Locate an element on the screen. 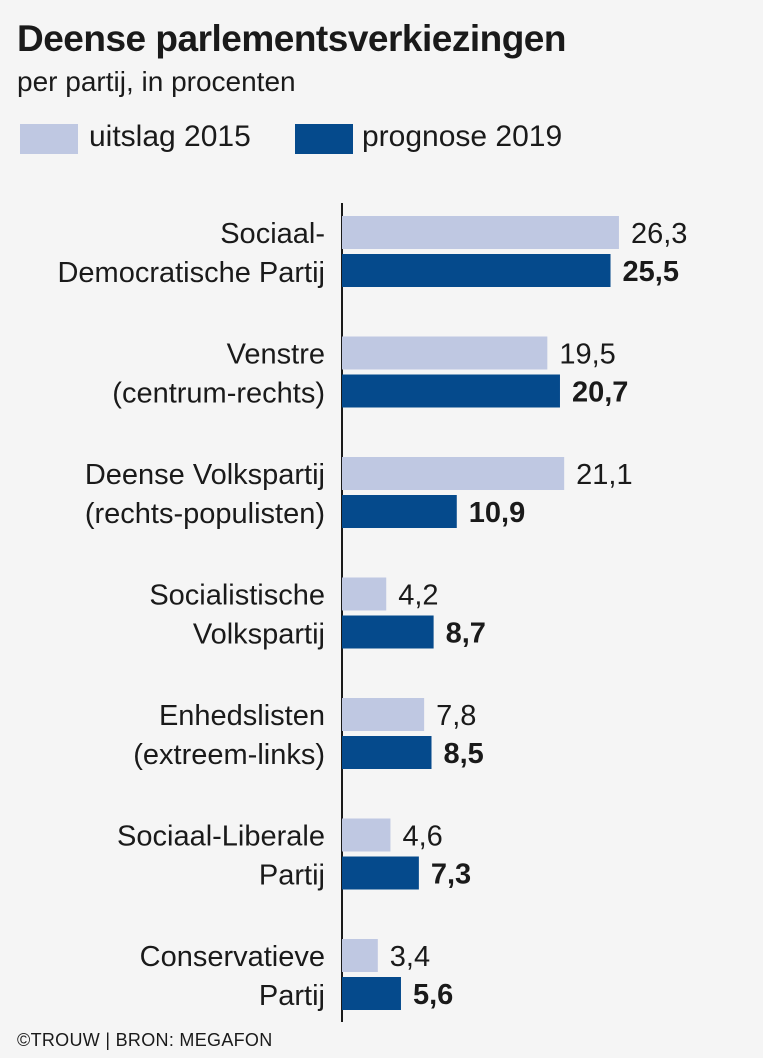 The width and height of the screenshot is (763, 1058). value-label-uitslag-2015-3: 4,2 is located at coordinates (418, 596).